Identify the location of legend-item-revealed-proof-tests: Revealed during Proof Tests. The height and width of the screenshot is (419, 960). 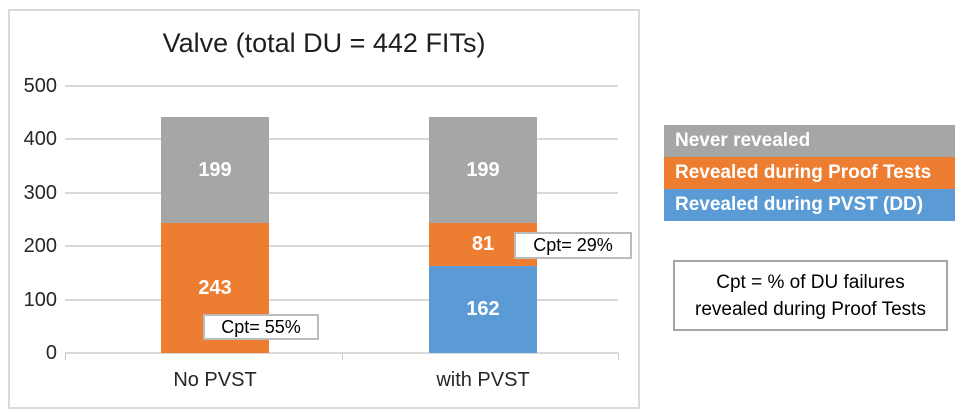
(809, 173).